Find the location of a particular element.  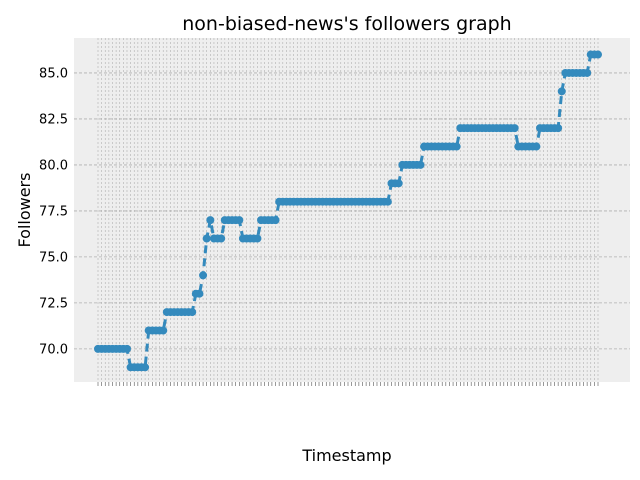

y-axis-label: Followers is located at coordinates (24, 210).